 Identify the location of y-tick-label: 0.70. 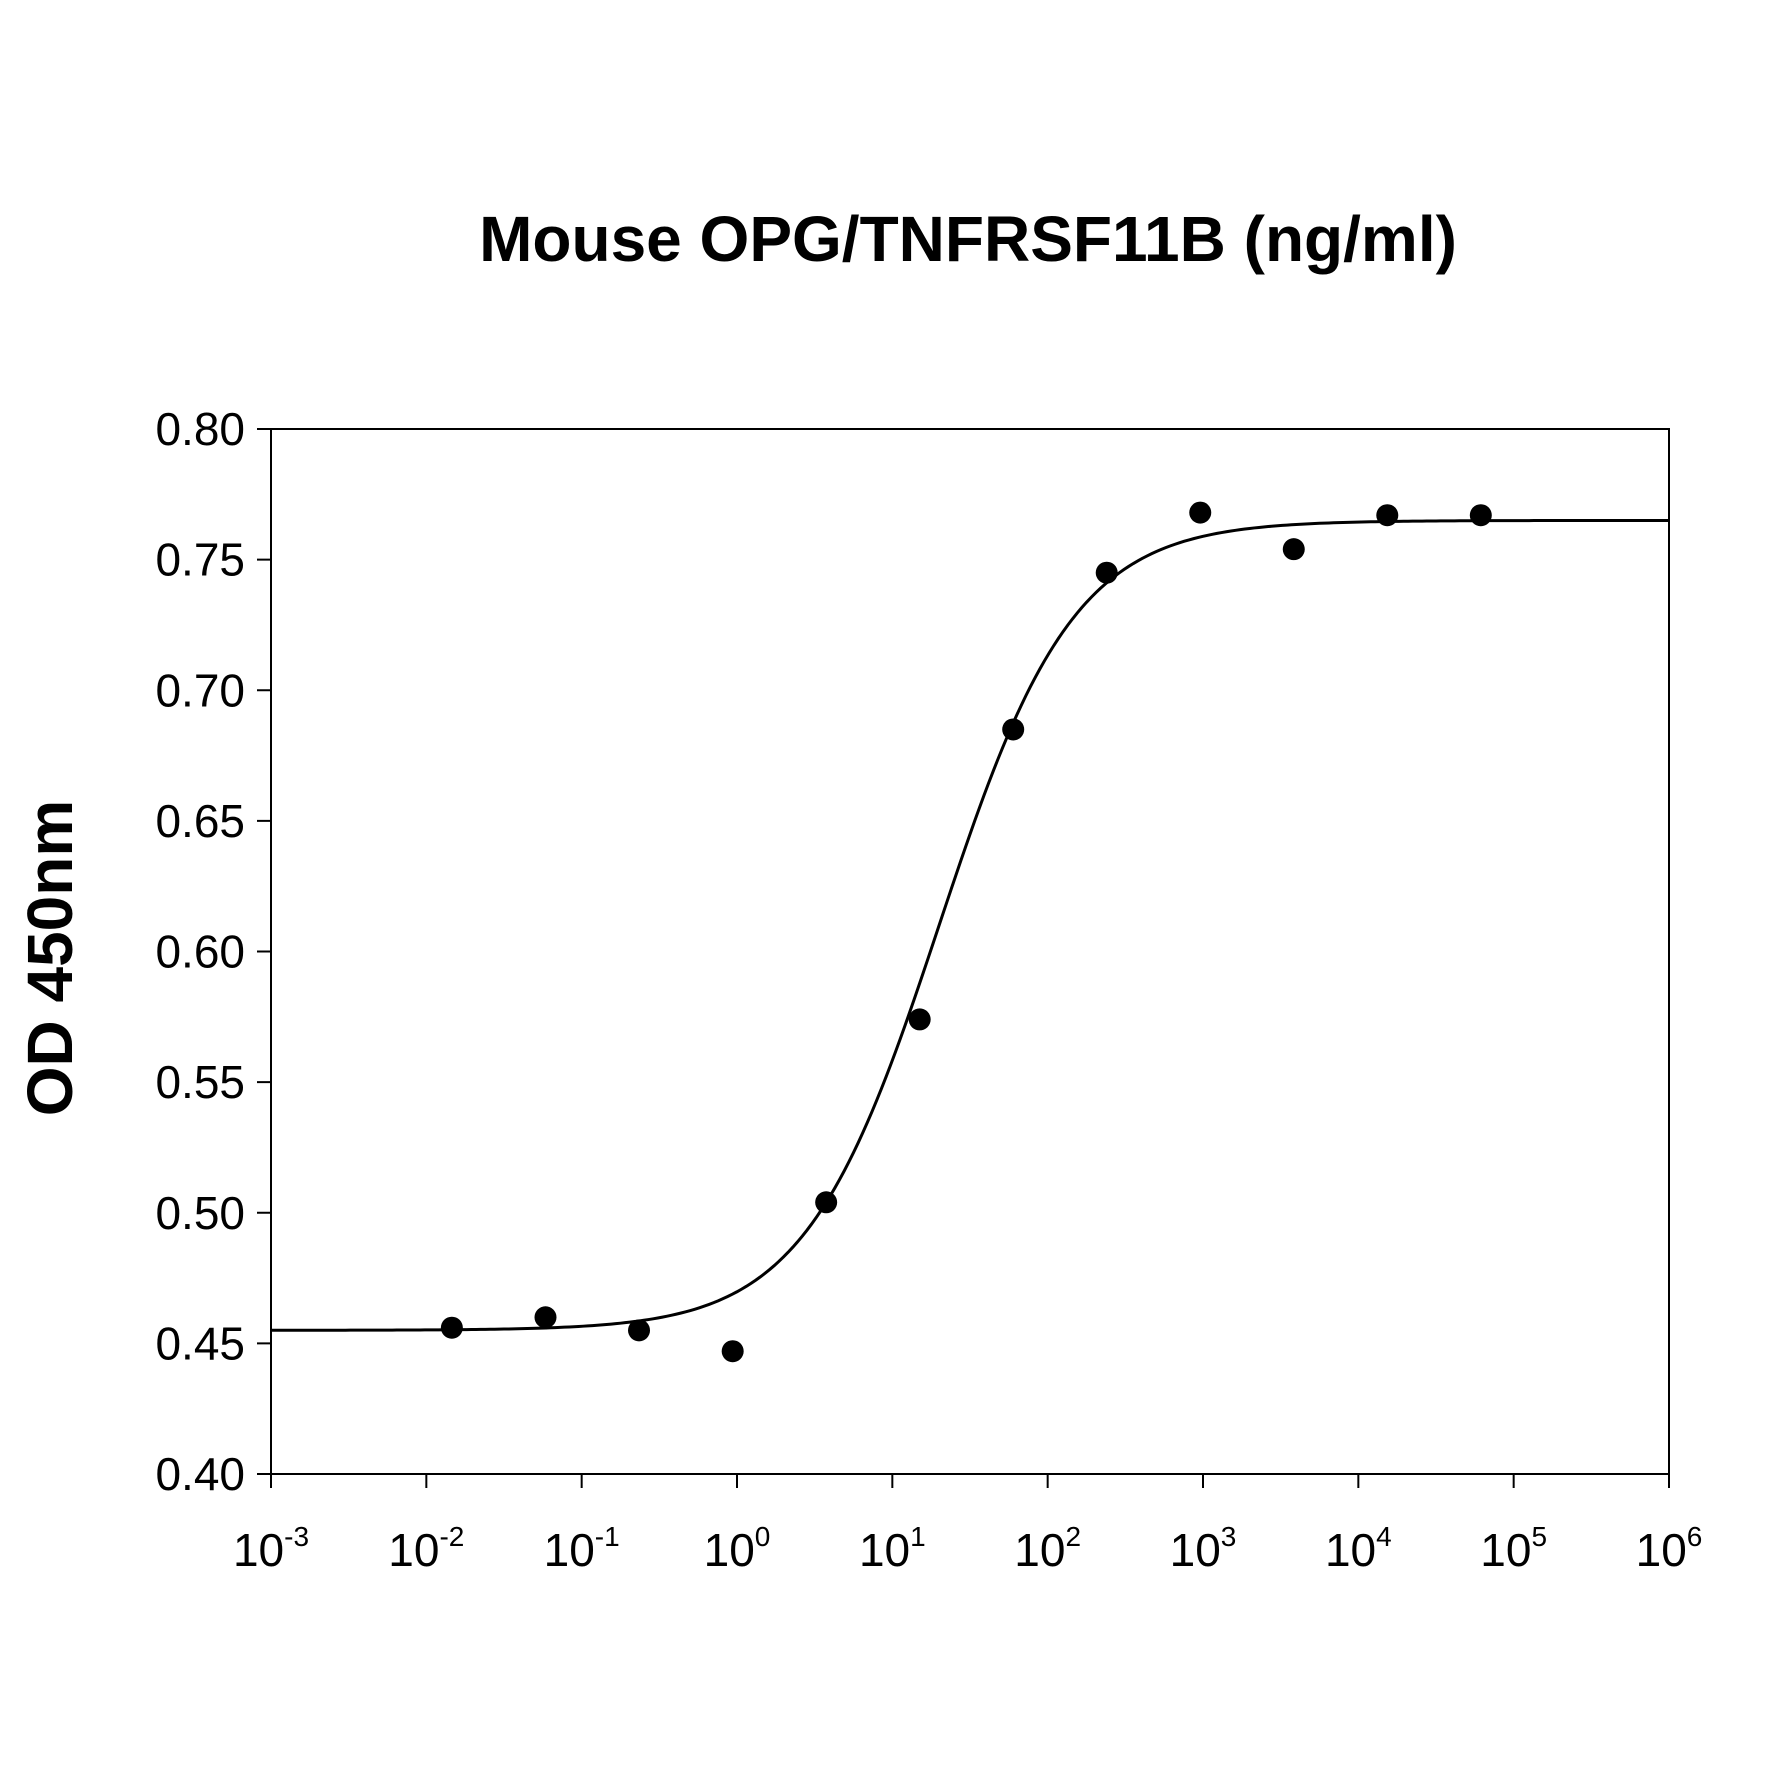
(200, 690).